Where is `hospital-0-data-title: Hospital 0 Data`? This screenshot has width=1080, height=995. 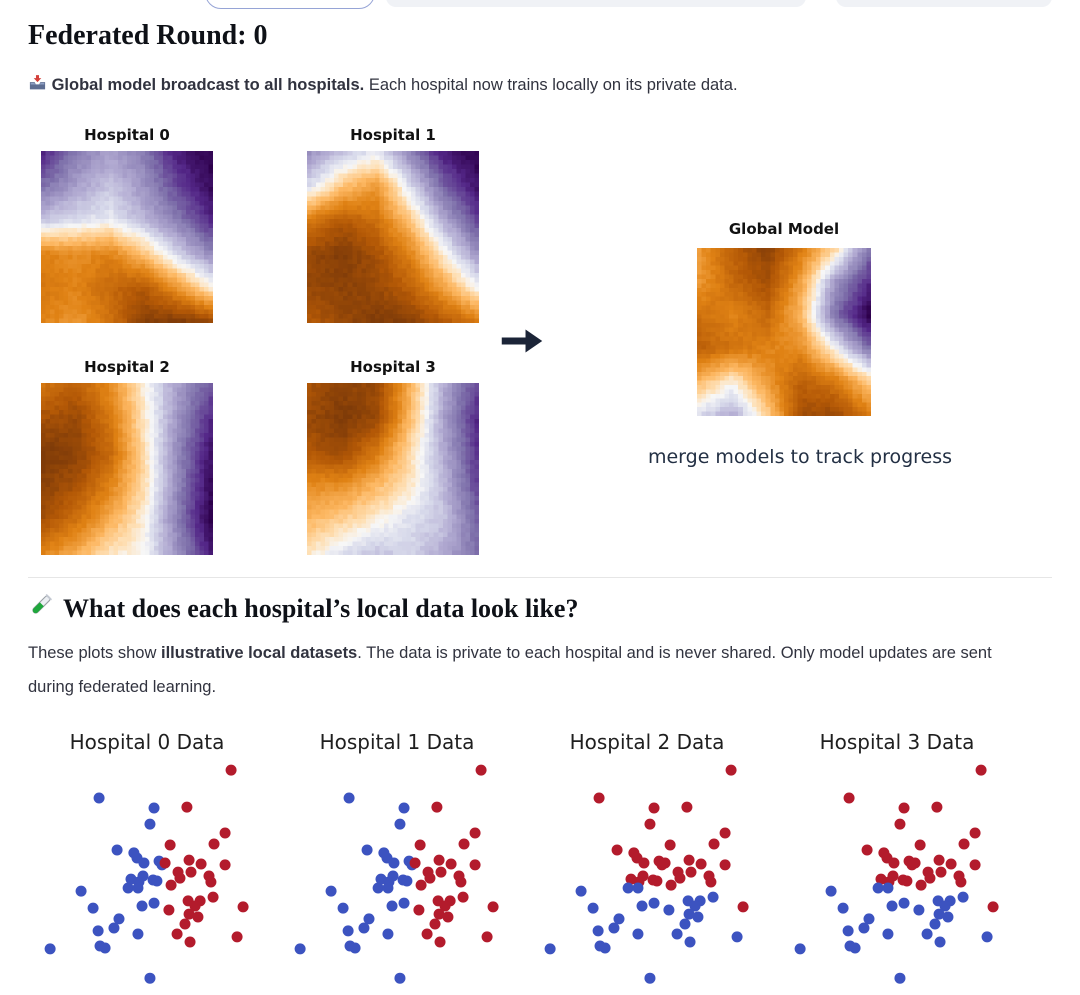
hospital-0-data-title: Hospital 0 Data is located at coordinates (147, 742).